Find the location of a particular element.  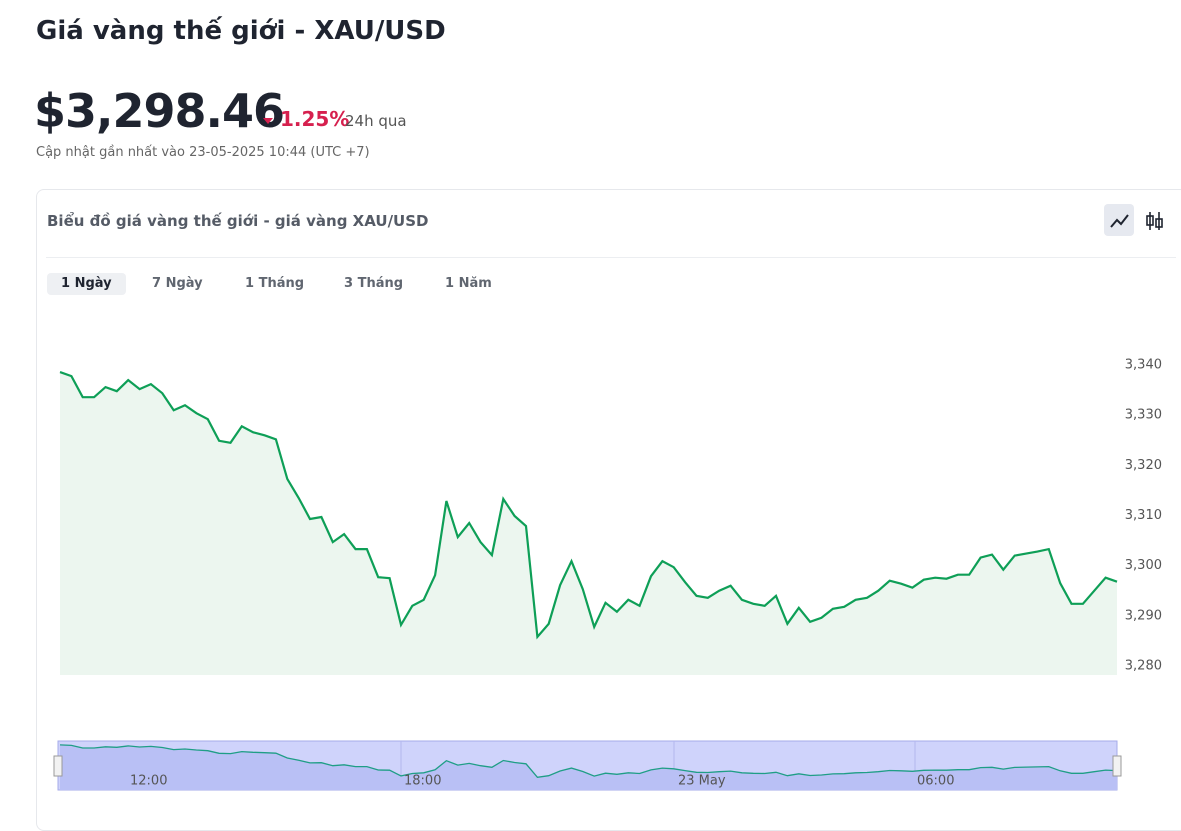

y-tick-label: 3,330 is located at coordinates (1143, 415).